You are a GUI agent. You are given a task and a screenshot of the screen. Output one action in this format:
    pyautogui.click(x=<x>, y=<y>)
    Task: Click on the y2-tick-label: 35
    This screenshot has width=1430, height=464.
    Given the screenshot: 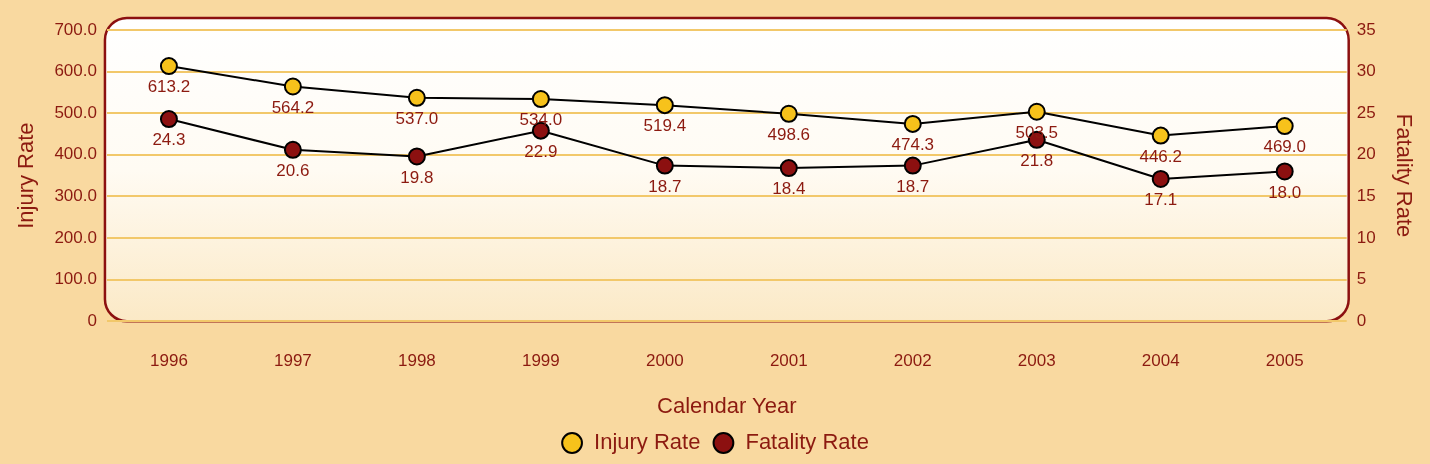 What is the action you would take?
    pyautogui.click(x=1366, y=29)
    